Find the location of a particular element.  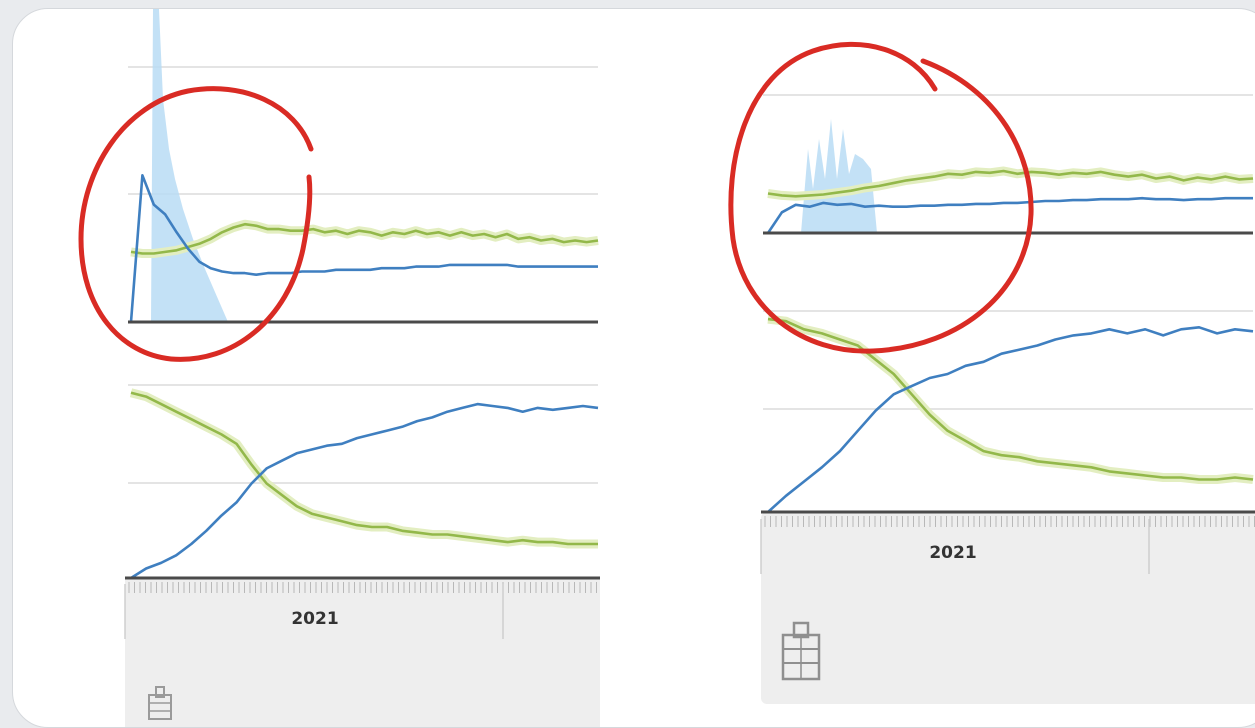

left-upper-green-line is located at coordinates (364, 238).